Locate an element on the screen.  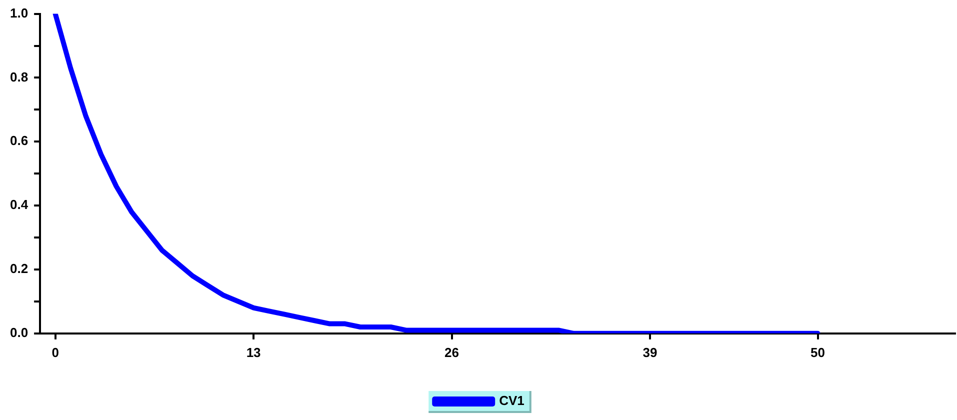
legend-label: CV1 is located at coordinates (511, 400).